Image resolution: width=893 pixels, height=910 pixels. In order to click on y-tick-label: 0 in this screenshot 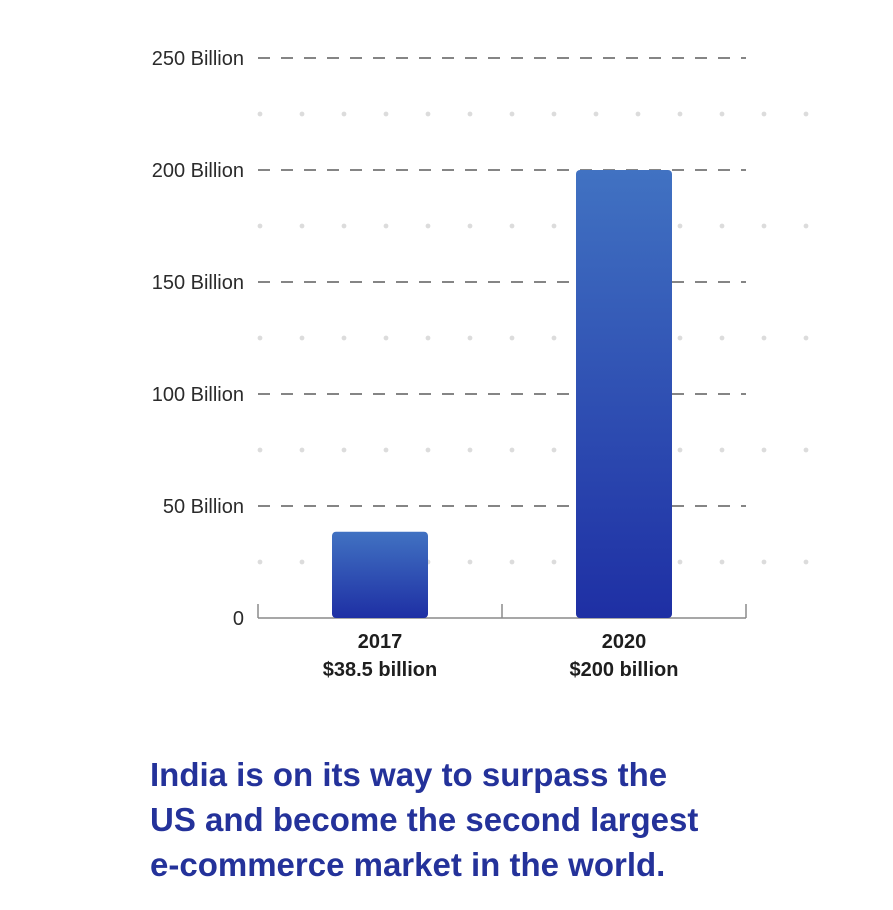, I will do `click(238, 619)`.